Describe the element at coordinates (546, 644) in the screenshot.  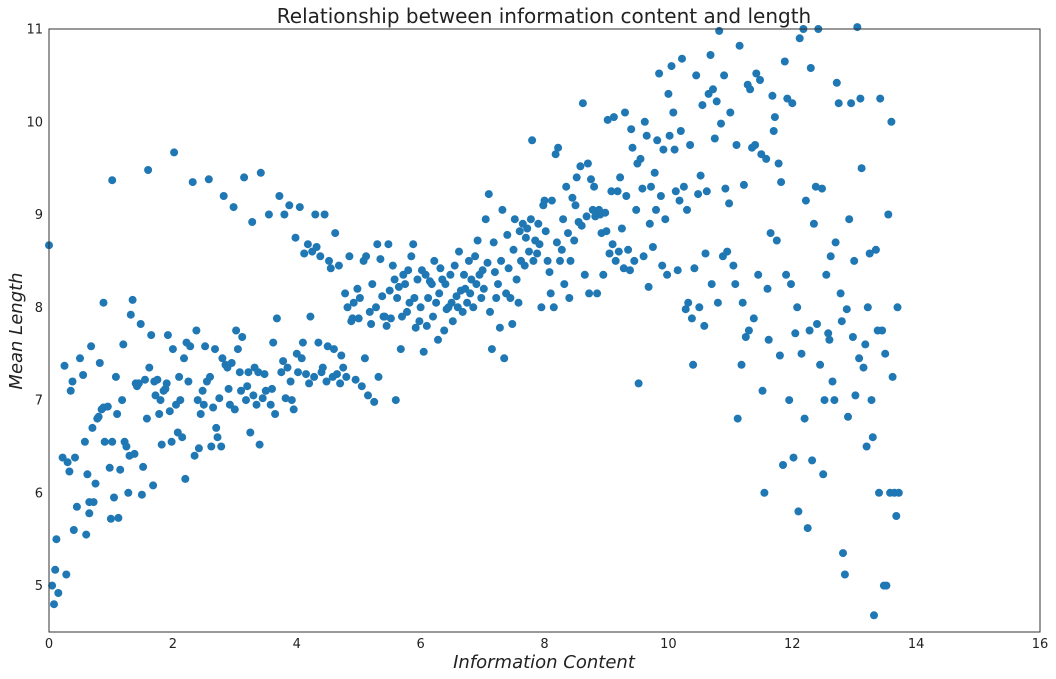
I see `x-axis-ticks: 0 2 4 6 8 10 12 14 16` at that location.